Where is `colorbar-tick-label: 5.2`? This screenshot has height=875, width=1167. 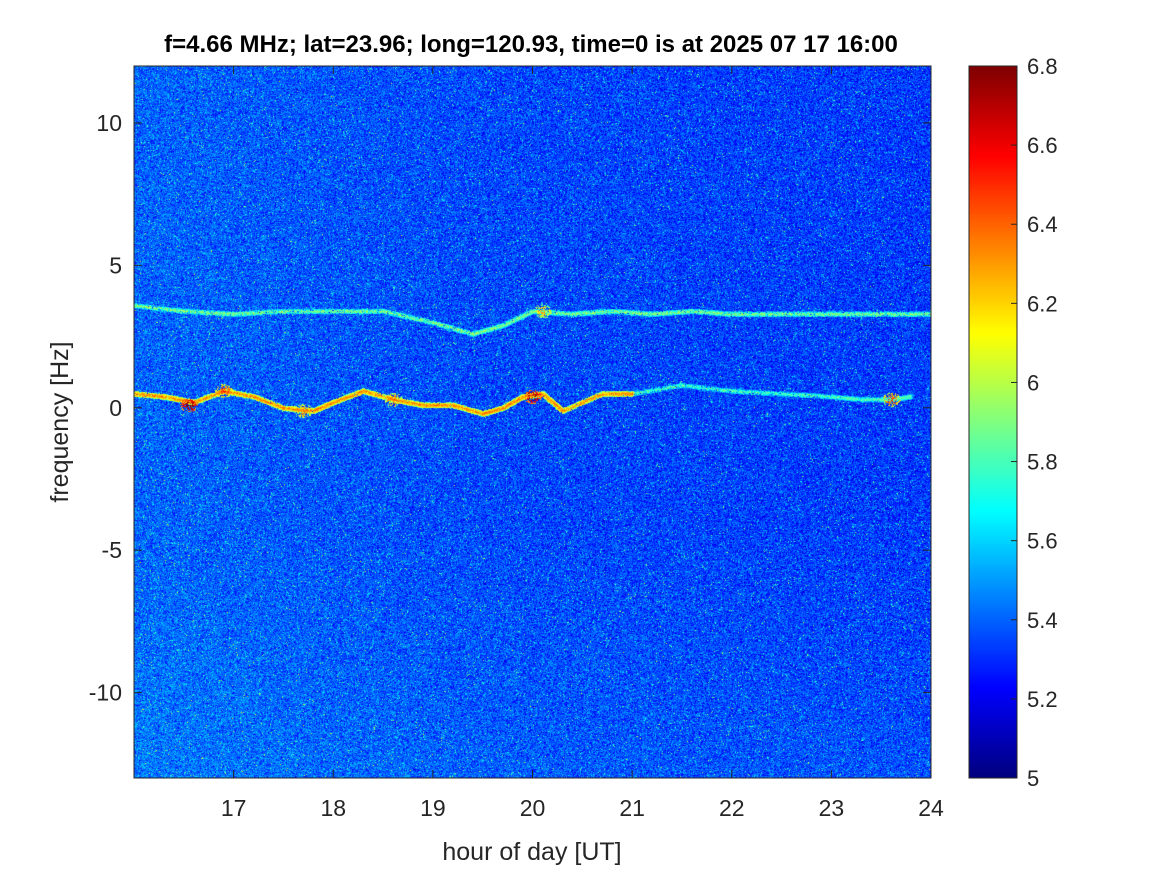
colorbar-tick-label: 5.2 is located at coordinates (1042, 699).